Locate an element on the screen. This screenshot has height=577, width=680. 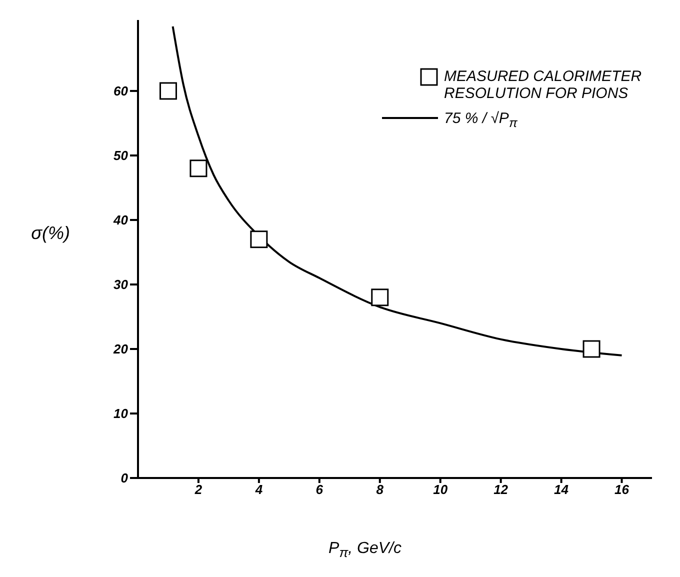
legend-label: MEASURED CALORIMETER RESOLUTION FOR PIONS is located at coordinates (543, 85).